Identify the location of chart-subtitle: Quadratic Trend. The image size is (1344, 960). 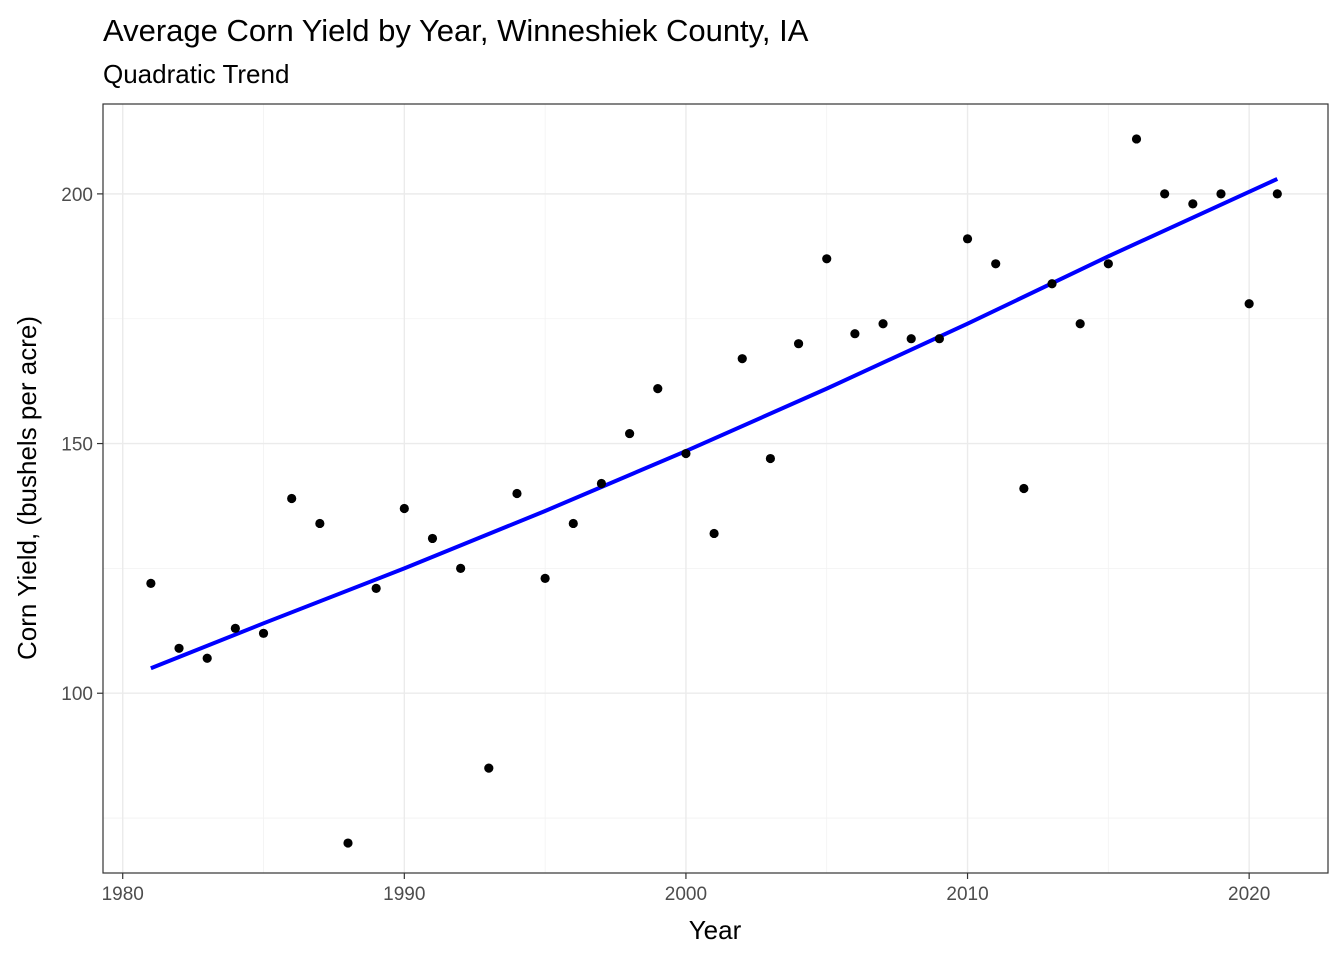
(196, 74).